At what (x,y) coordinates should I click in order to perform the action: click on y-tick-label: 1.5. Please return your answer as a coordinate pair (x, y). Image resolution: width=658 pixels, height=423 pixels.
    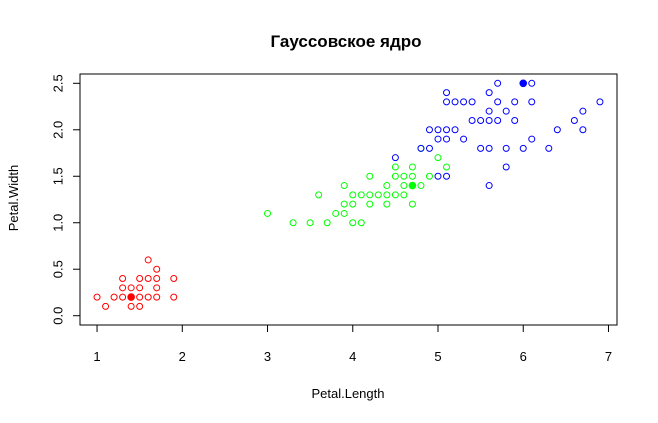
    Looking at the image, I should click on (58, 176).